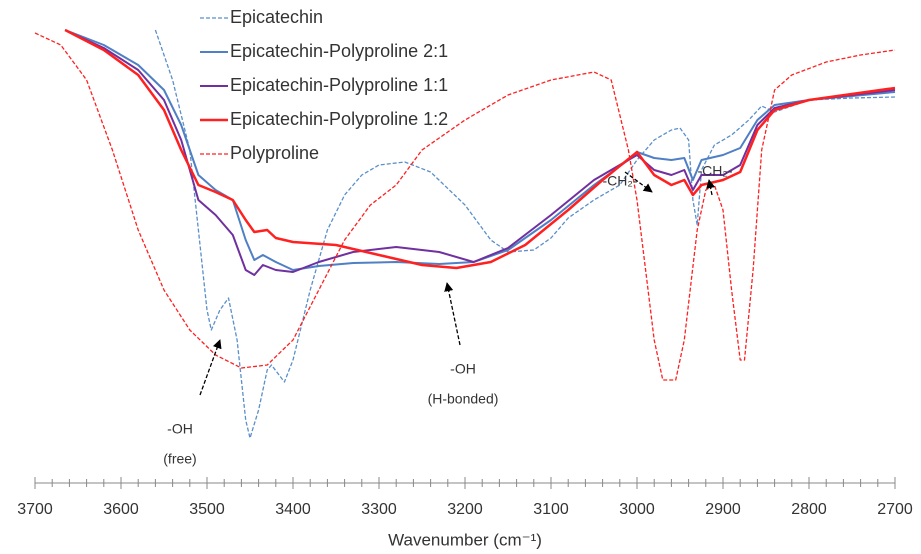  What do you see at coordinates (293, 509) in the screenshot?
I see `x-tick-label: 3400` at bounding box center [293, 509].